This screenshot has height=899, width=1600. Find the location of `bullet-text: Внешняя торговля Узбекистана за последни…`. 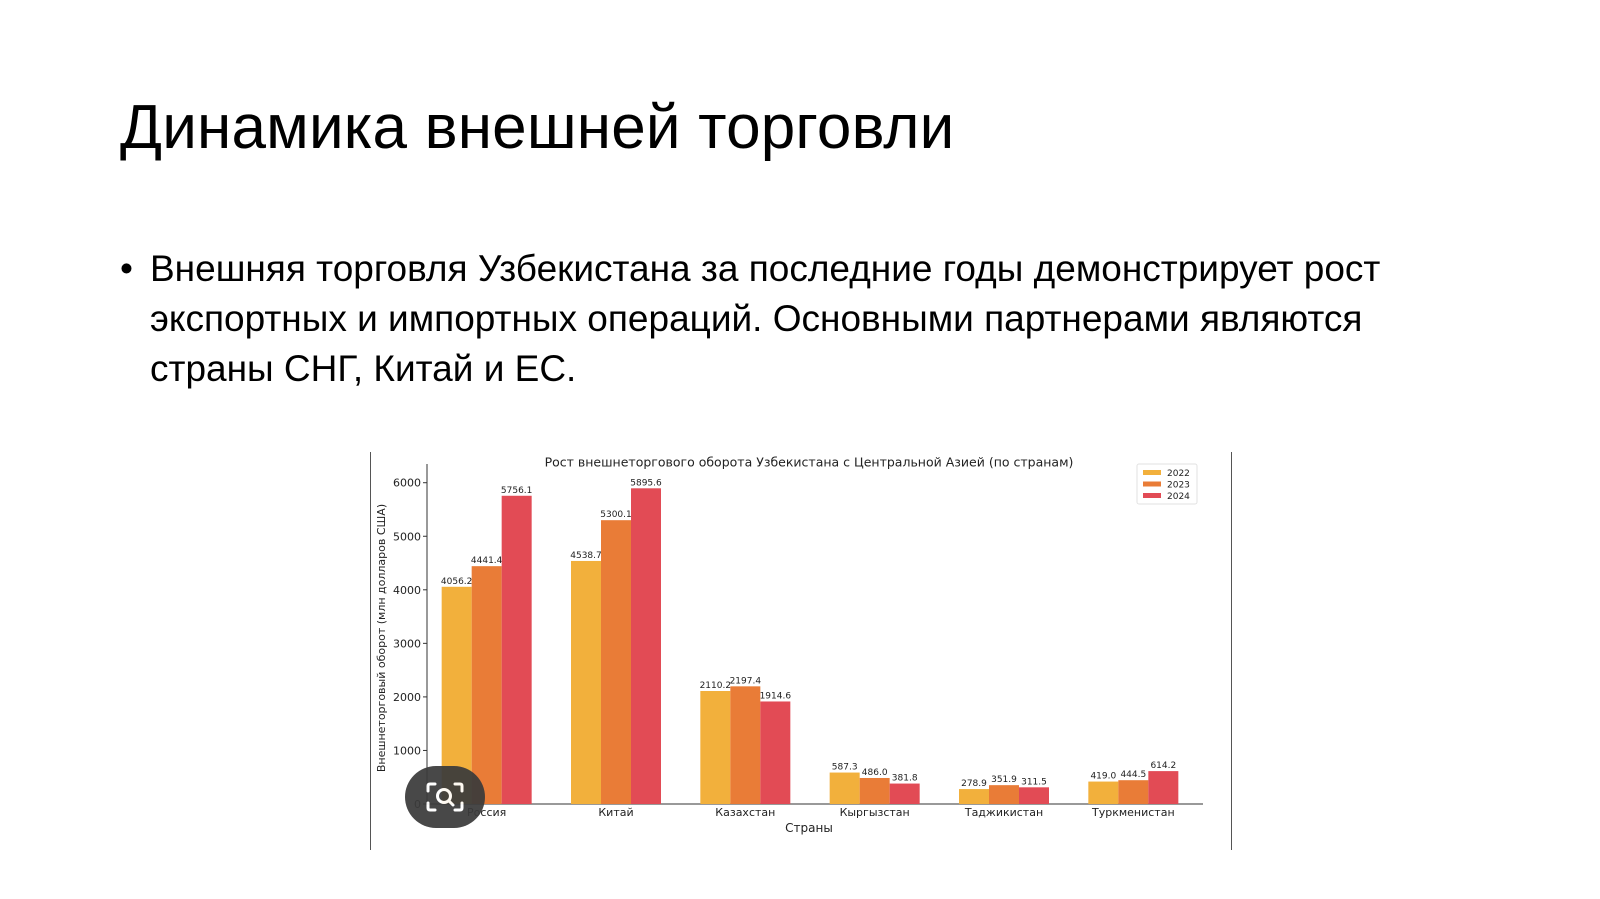

bullet-text: Внешняя торговля Узбекистана за последни… is located at coordinates (765, 318).